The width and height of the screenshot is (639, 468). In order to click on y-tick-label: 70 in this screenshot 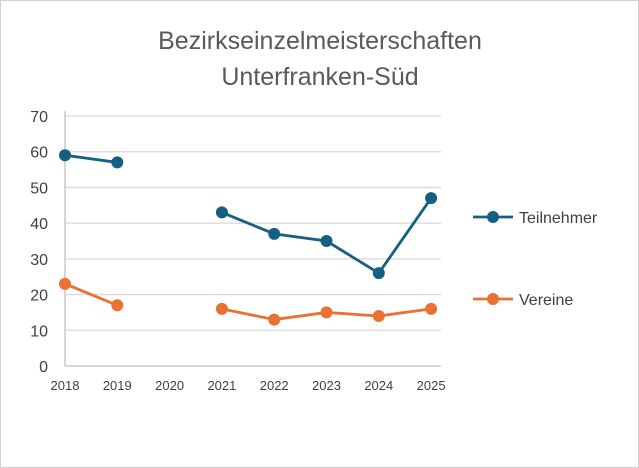, I will do `click(39, 117)`.